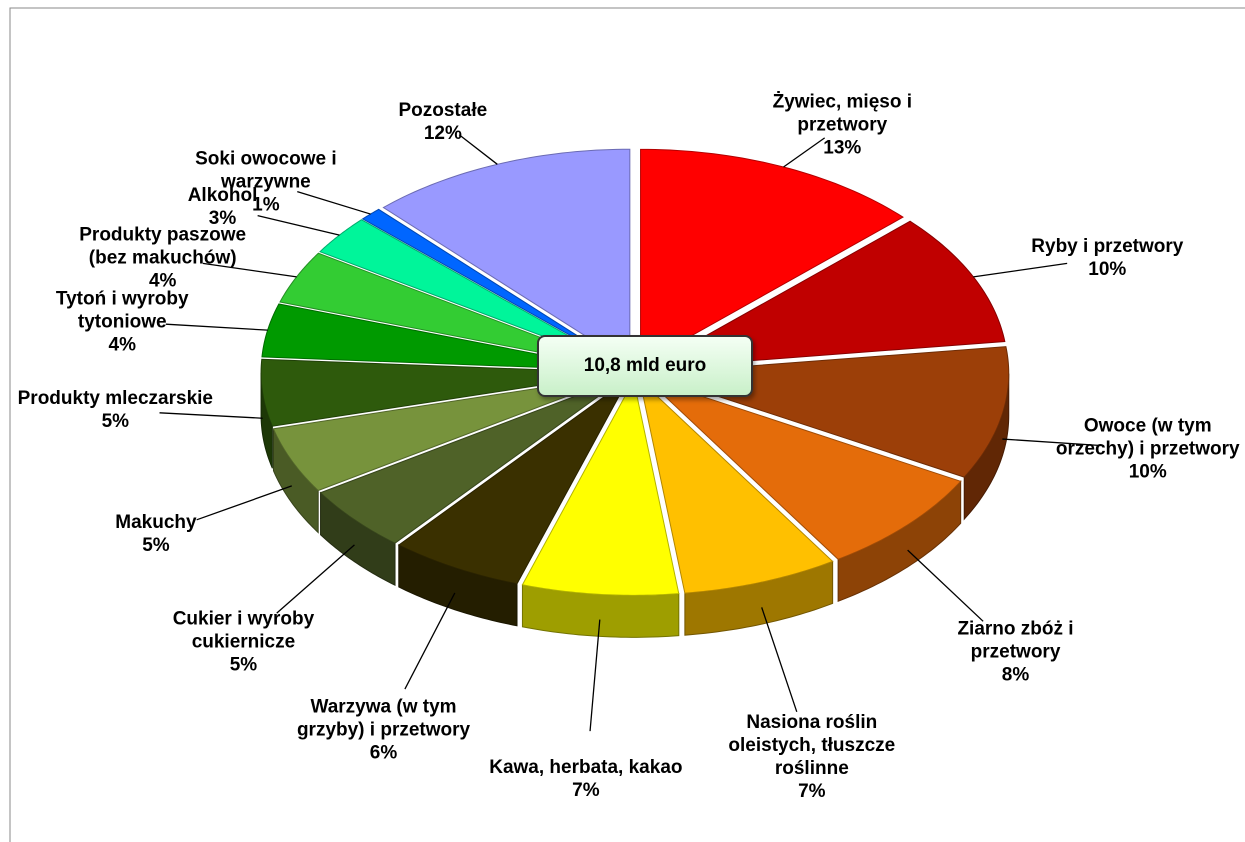 The width and height of the screenshot is (1245, 842). I want to click on slice-label: Żywiec, mięso i przetwory 13%, so click(842, 125).